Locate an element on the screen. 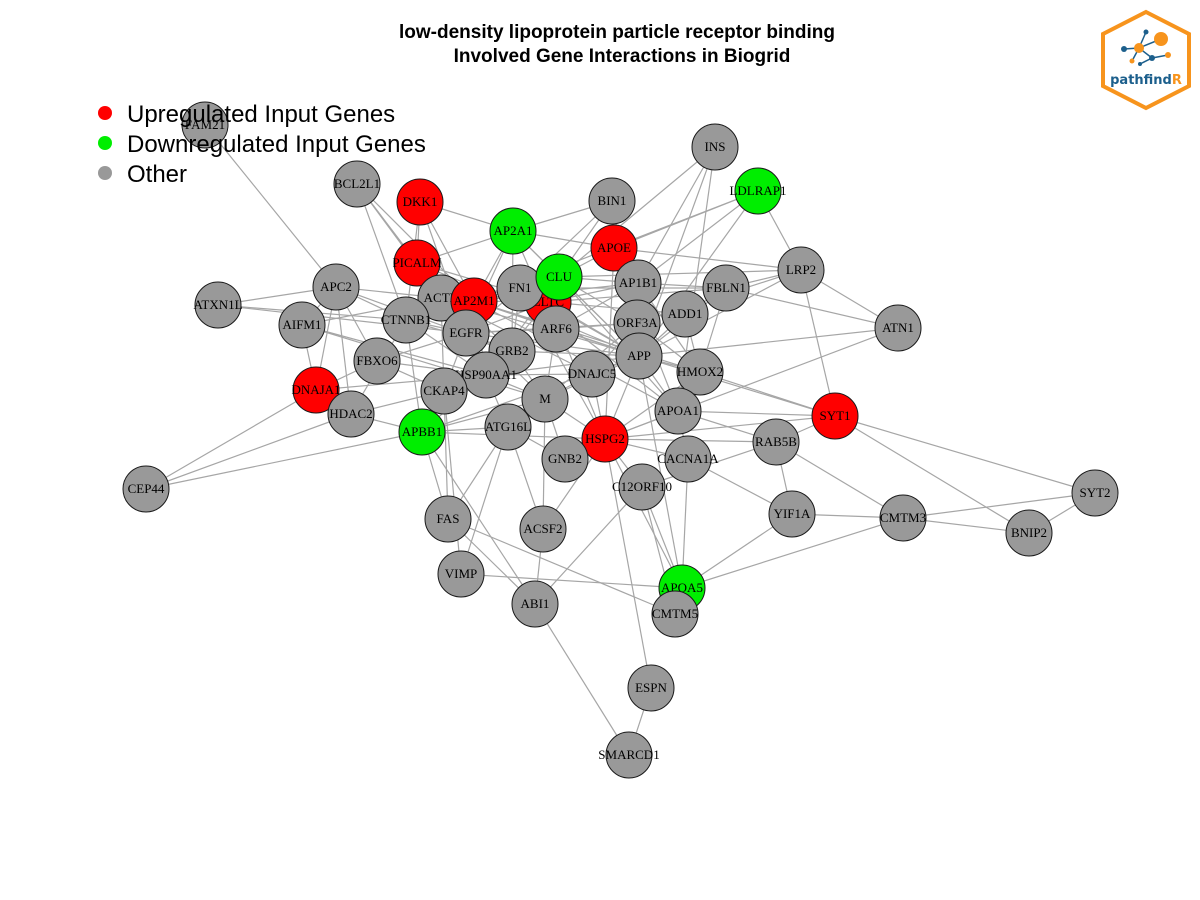 The width and height of the screenshot is (1200, 900). node-circle-hsp90aa1 is located at coordinates (486, 375).